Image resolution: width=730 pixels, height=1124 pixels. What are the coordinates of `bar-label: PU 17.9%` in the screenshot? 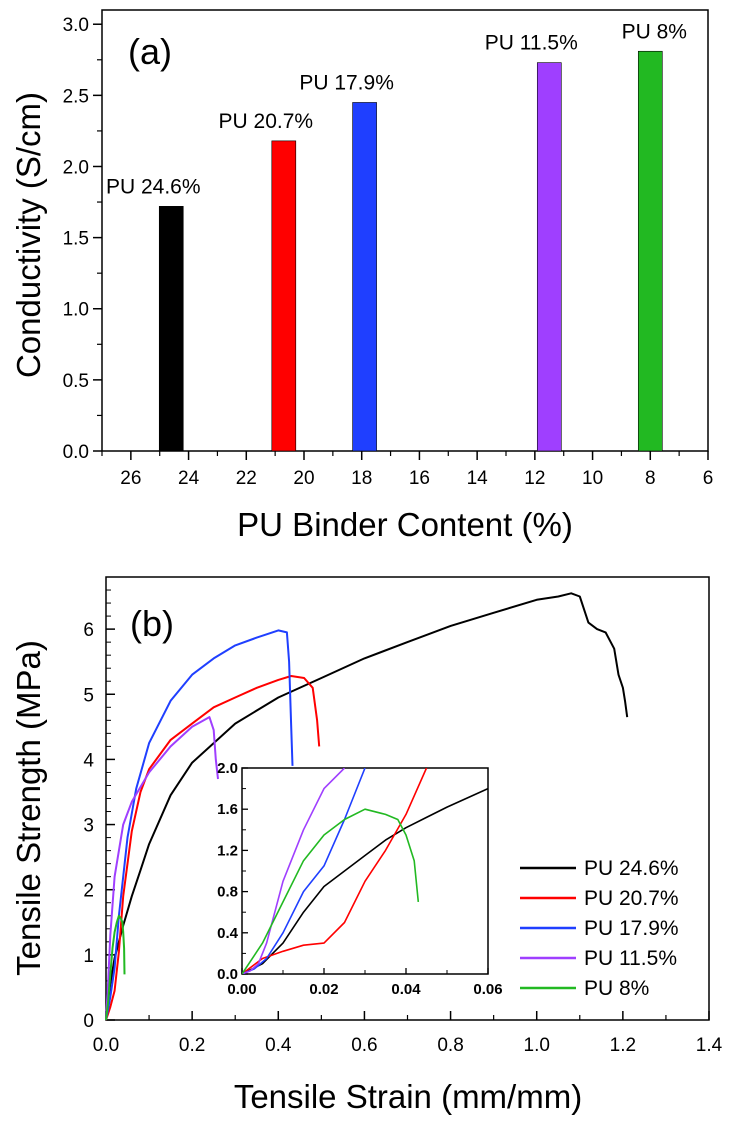 It's located at (346, 82).